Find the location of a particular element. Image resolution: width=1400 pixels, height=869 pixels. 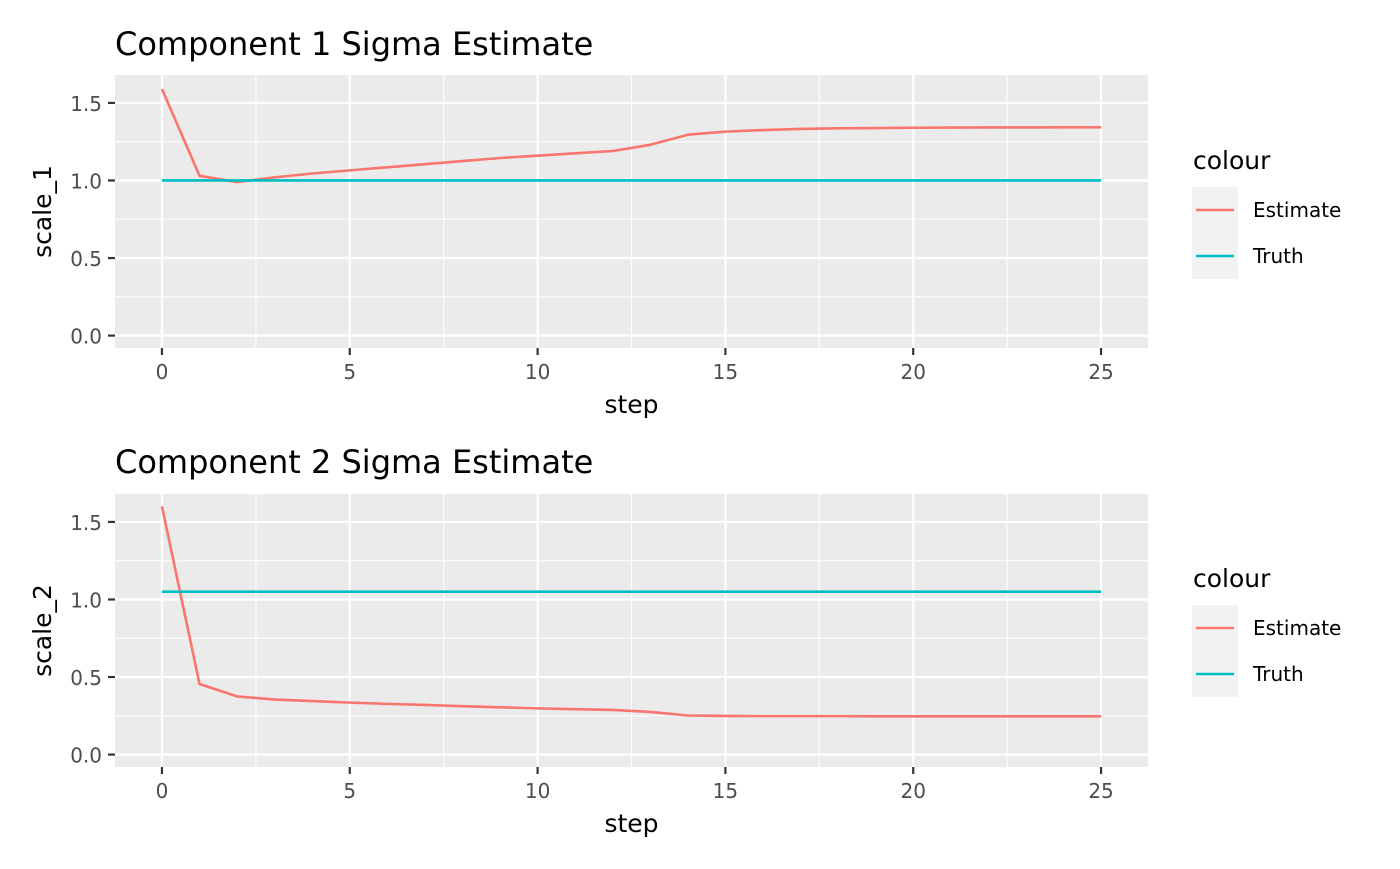

y-axis-label: scale_1 is located at coordinates (42, 211).